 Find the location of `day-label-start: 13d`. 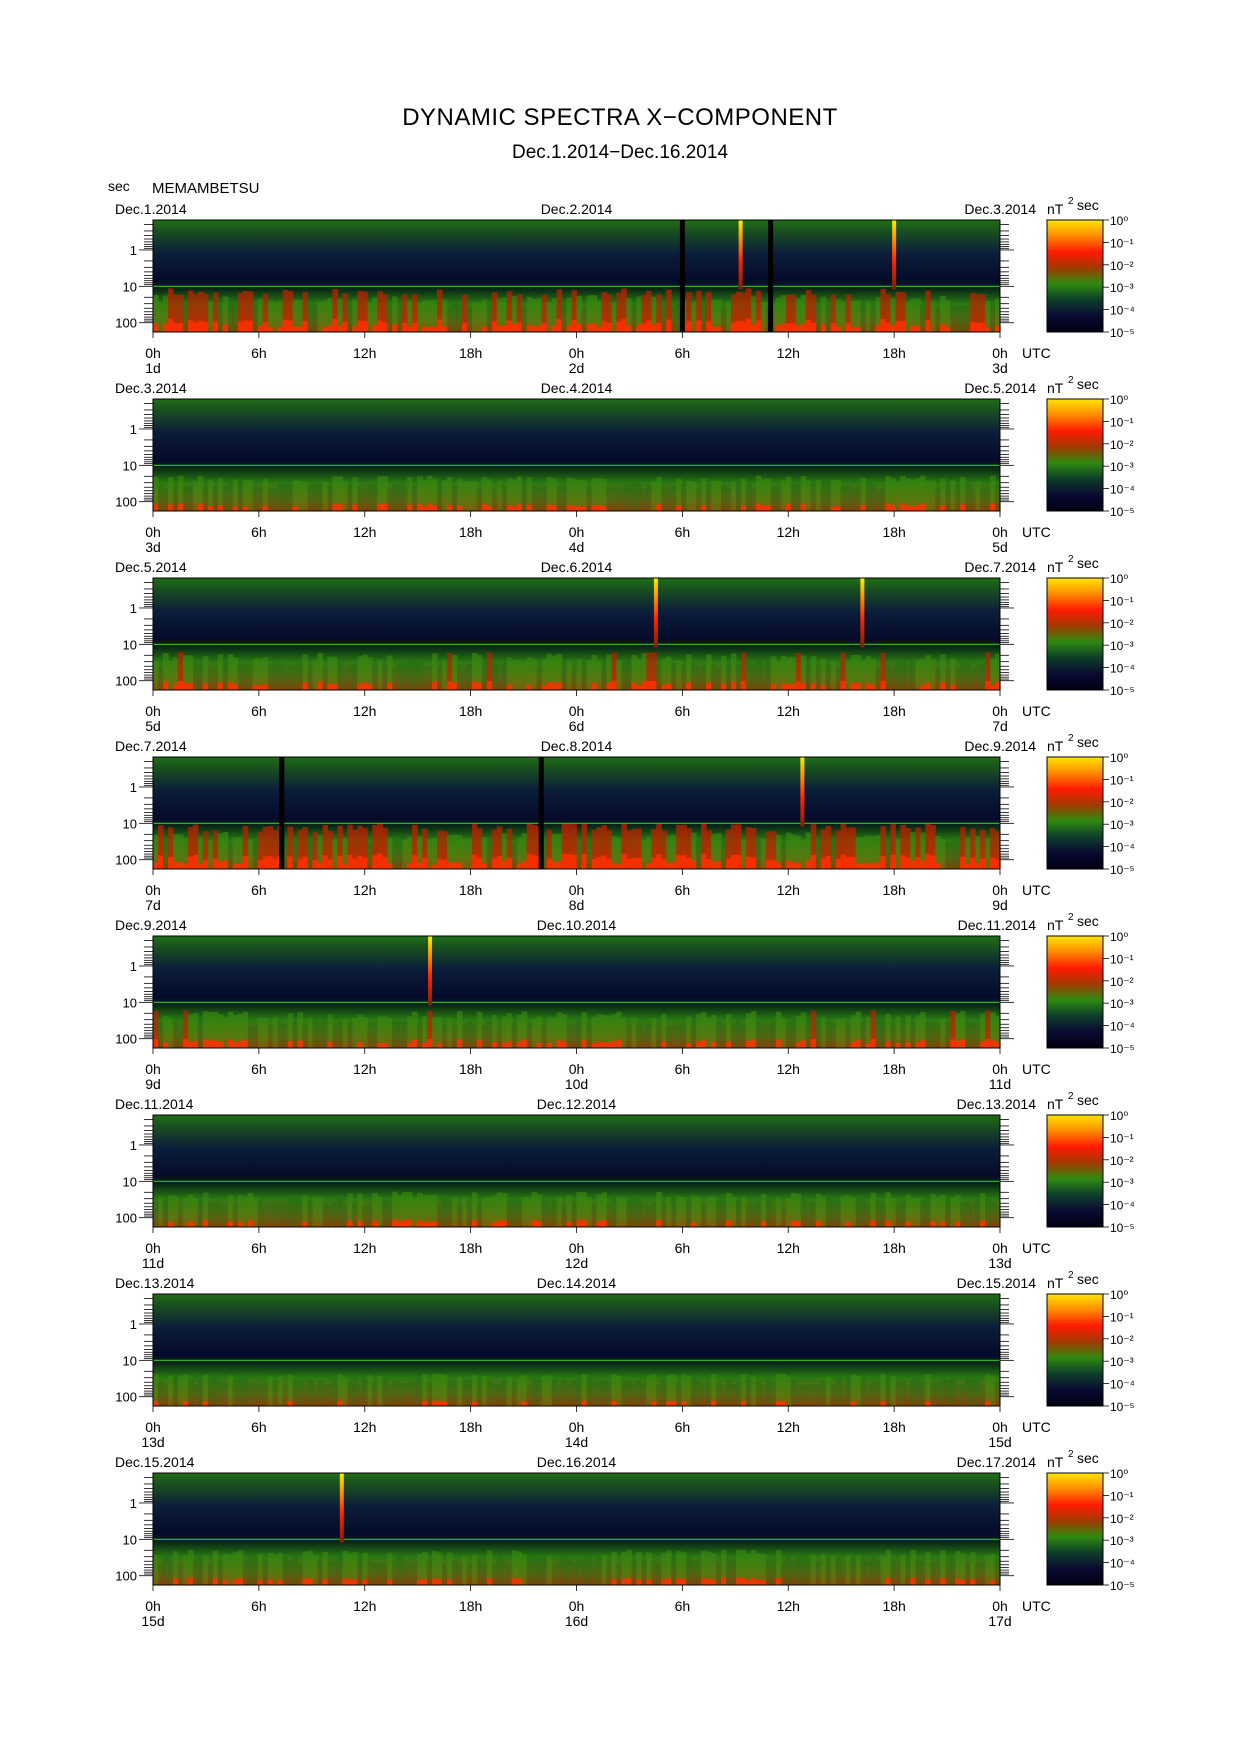

day-label-start: 13d is located at coordinates (152, 1442).